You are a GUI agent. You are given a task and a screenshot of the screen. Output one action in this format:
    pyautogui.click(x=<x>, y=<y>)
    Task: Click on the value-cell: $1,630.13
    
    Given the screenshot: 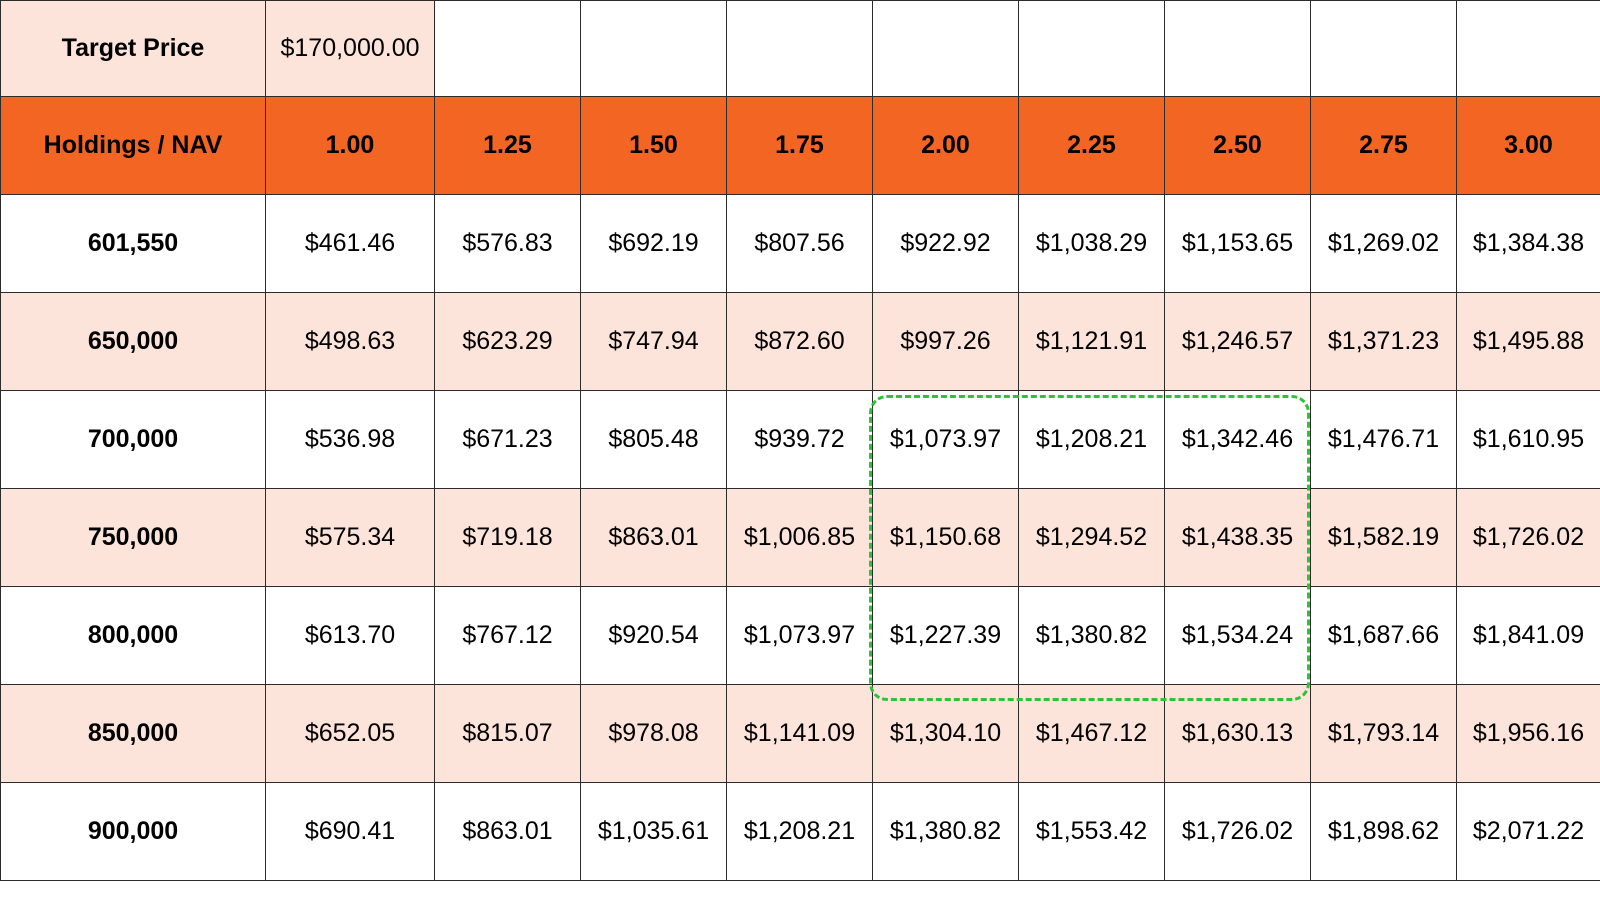 What is the action you would take?
    pyautogui.click(x=1237, y=733)
    